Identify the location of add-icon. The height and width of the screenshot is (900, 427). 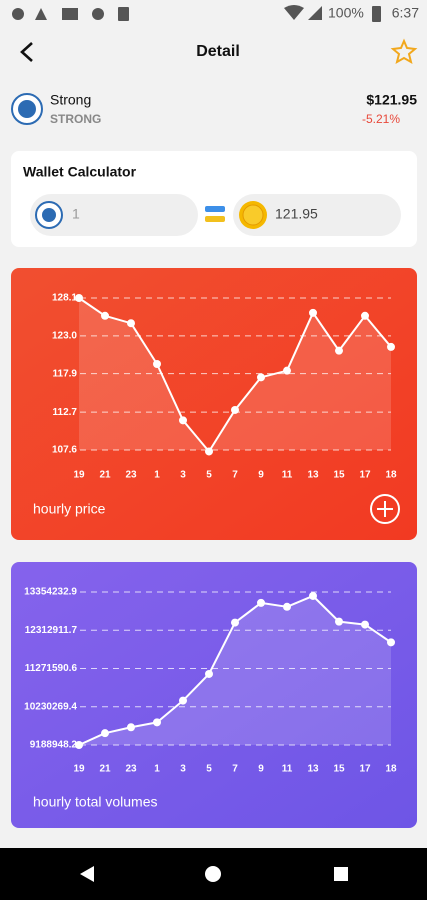
(385, 509).